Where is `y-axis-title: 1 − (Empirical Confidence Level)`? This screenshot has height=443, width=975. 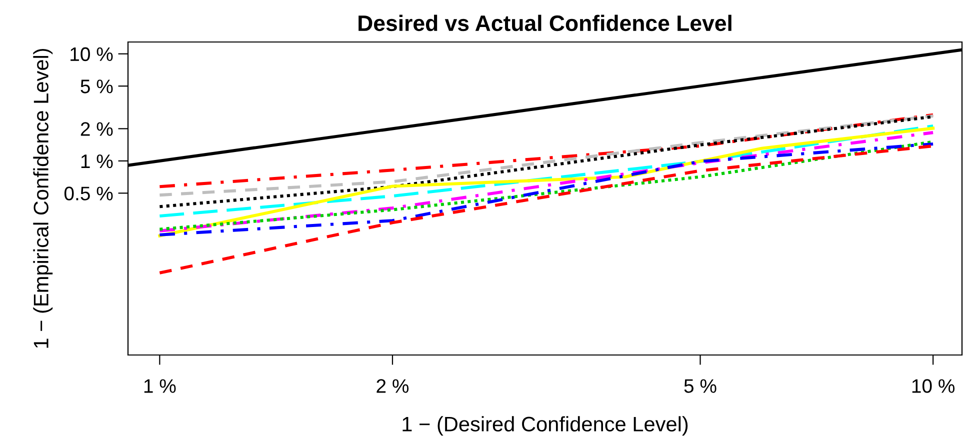 y-axis-title: 1 − (Empirical Confidence Level) is located at coordinates (43, 198).